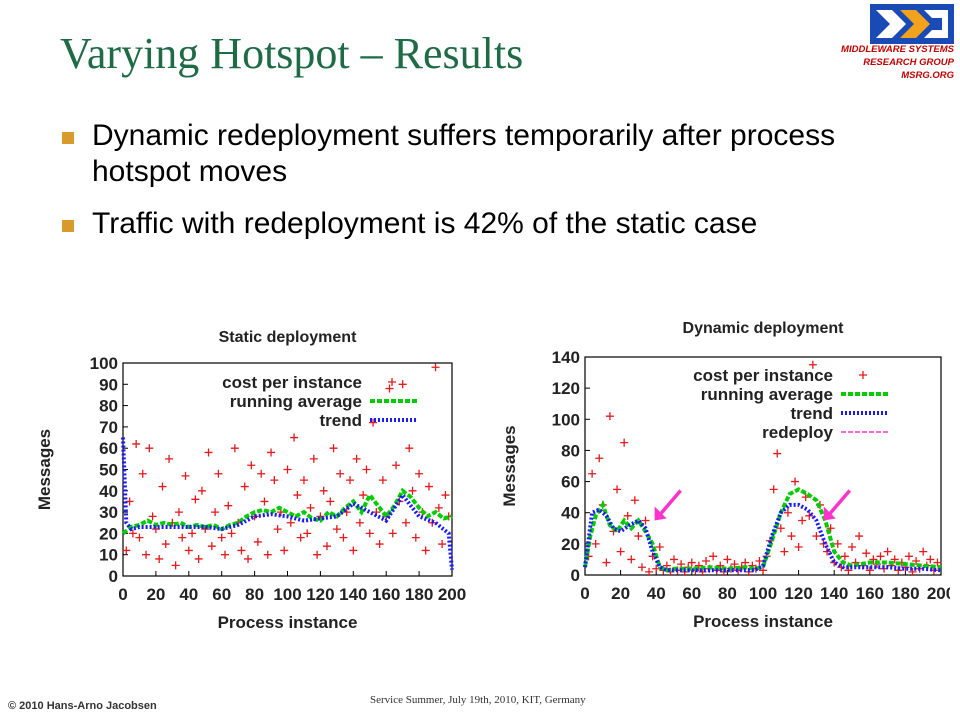  What do you see at coordinates (764, 328) in the screenshot?
I see `chart-title: Dynamic deployment` at bounding box center [764, 328].